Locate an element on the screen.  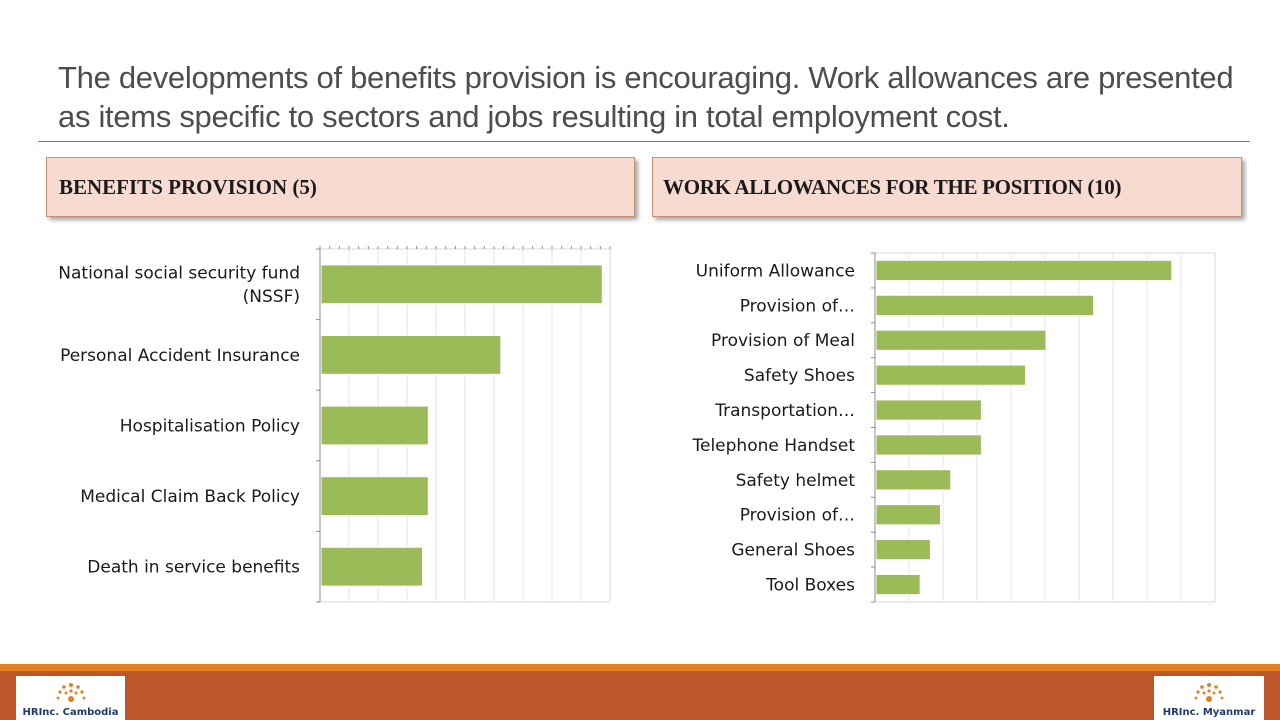
category-label: Tool Boxes is located at coordinates (810, 586).